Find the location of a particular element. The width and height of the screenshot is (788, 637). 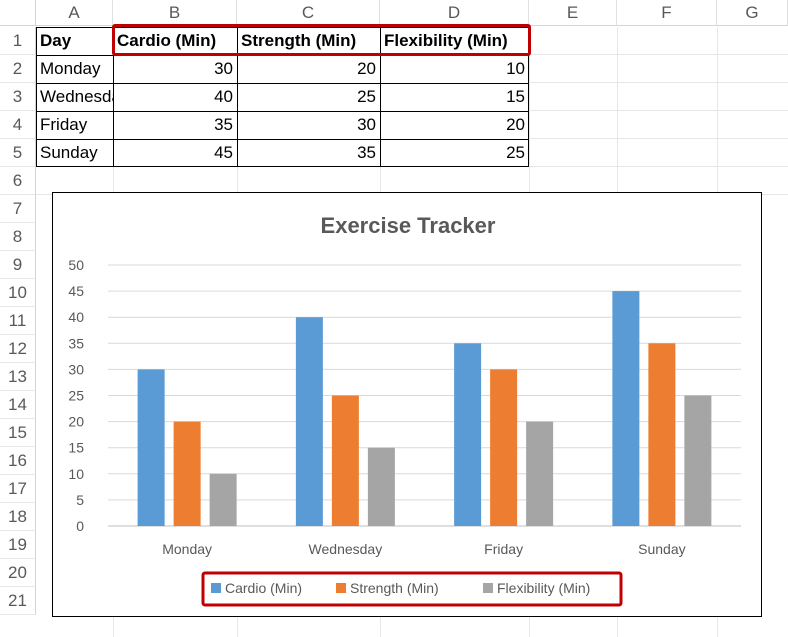

cell-d2: 10 is located at coordinates (454, 69).